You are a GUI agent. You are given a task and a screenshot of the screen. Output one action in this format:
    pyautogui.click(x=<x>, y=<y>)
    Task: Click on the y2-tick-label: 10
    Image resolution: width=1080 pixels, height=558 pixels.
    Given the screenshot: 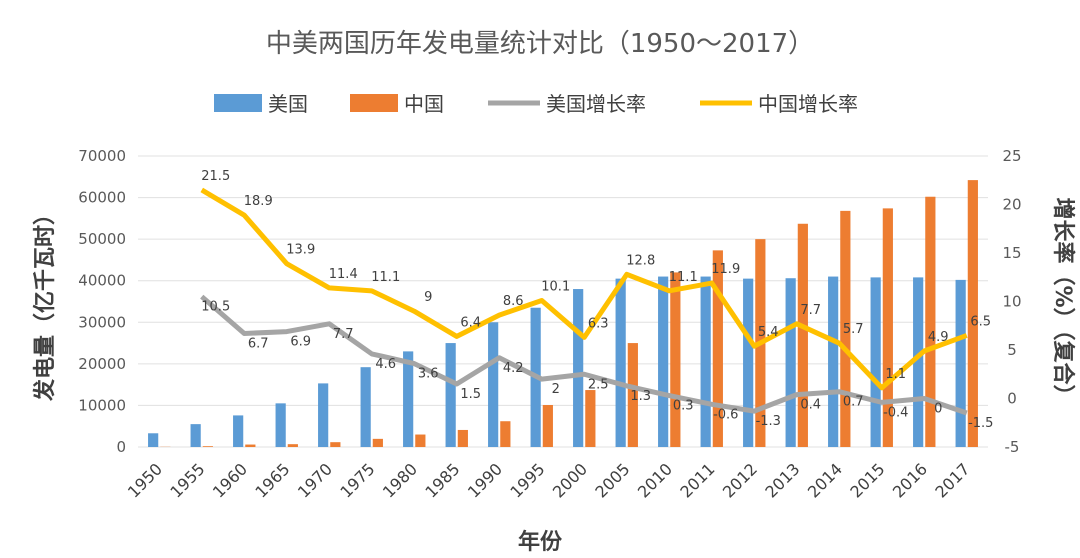 What is the action you would take?
    pyautogui.click(x=1011, y=302)
    